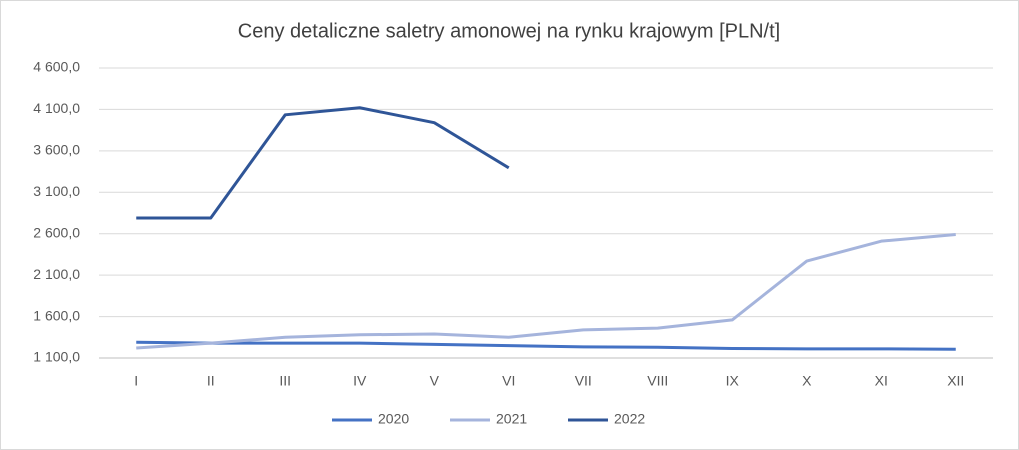  Describe the element at coordinates (733, 381) in the screenshot. I see `x-tick-label: IX` at that location.